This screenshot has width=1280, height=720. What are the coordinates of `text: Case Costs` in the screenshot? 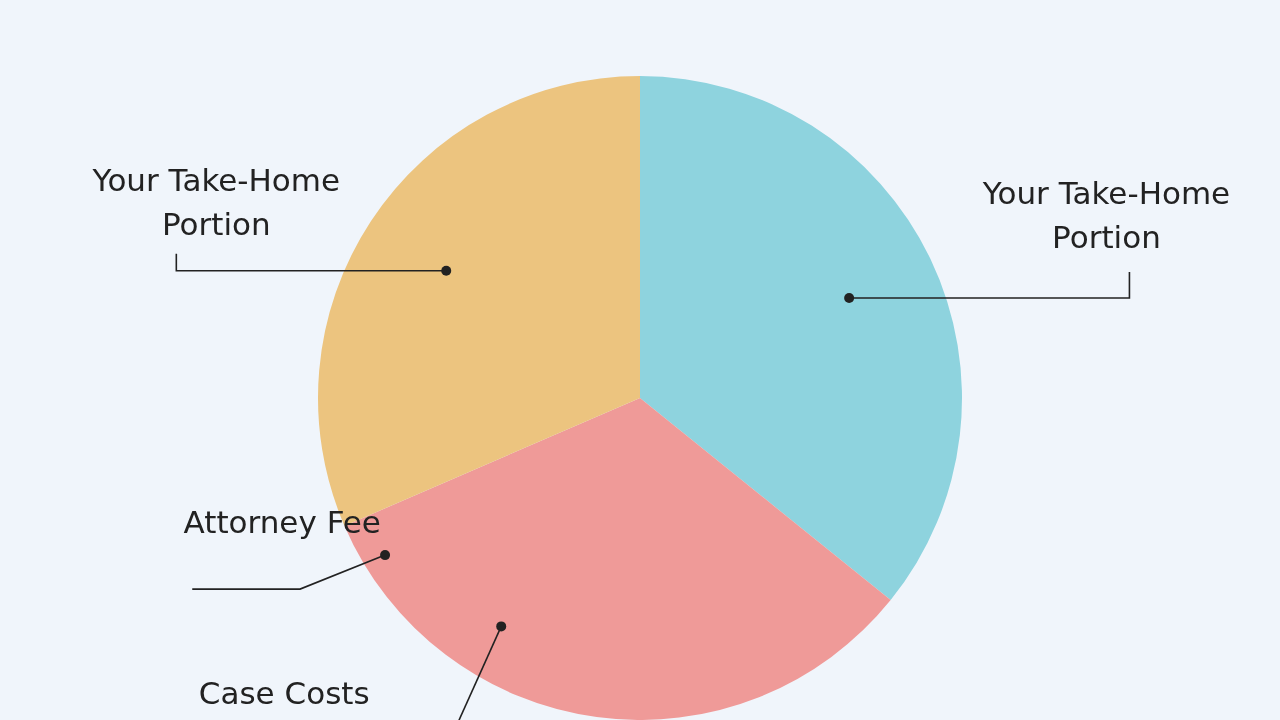 It's located at (284, 693).